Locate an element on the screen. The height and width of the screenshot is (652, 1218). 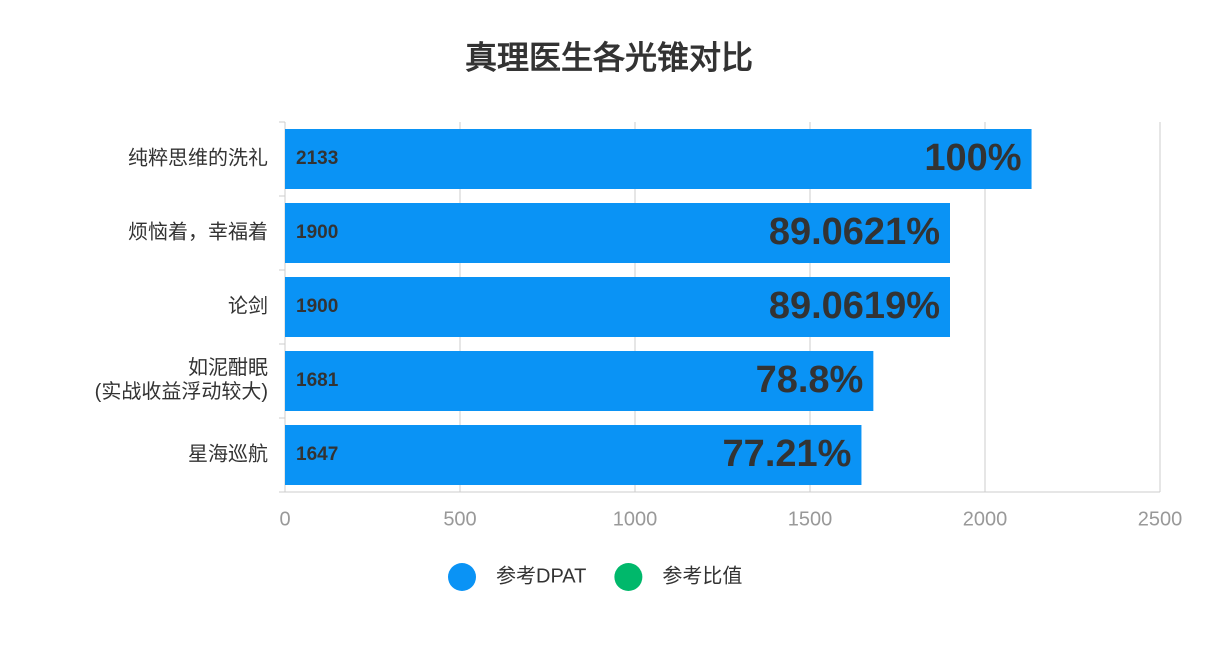
ratio-label: 77.21% is located at coordinates (787, 454).